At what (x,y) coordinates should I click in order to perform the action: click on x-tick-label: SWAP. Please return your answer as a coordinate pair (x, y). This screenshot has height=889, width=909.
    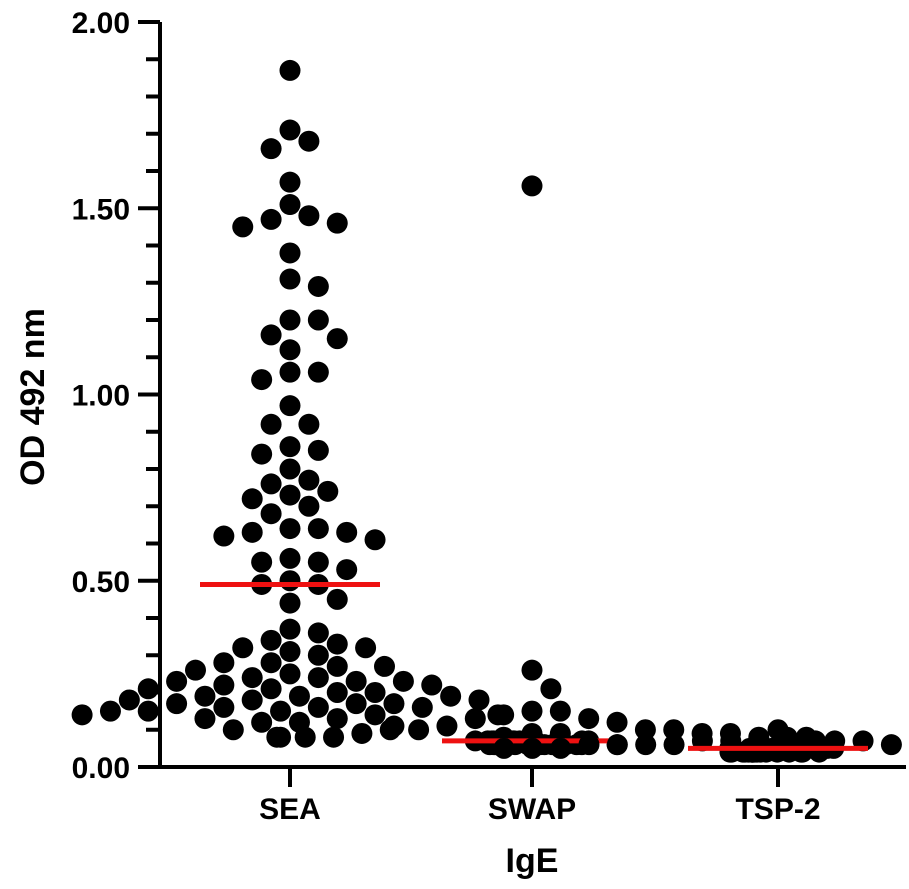
    Looking at the image, I should click on (532, 809).